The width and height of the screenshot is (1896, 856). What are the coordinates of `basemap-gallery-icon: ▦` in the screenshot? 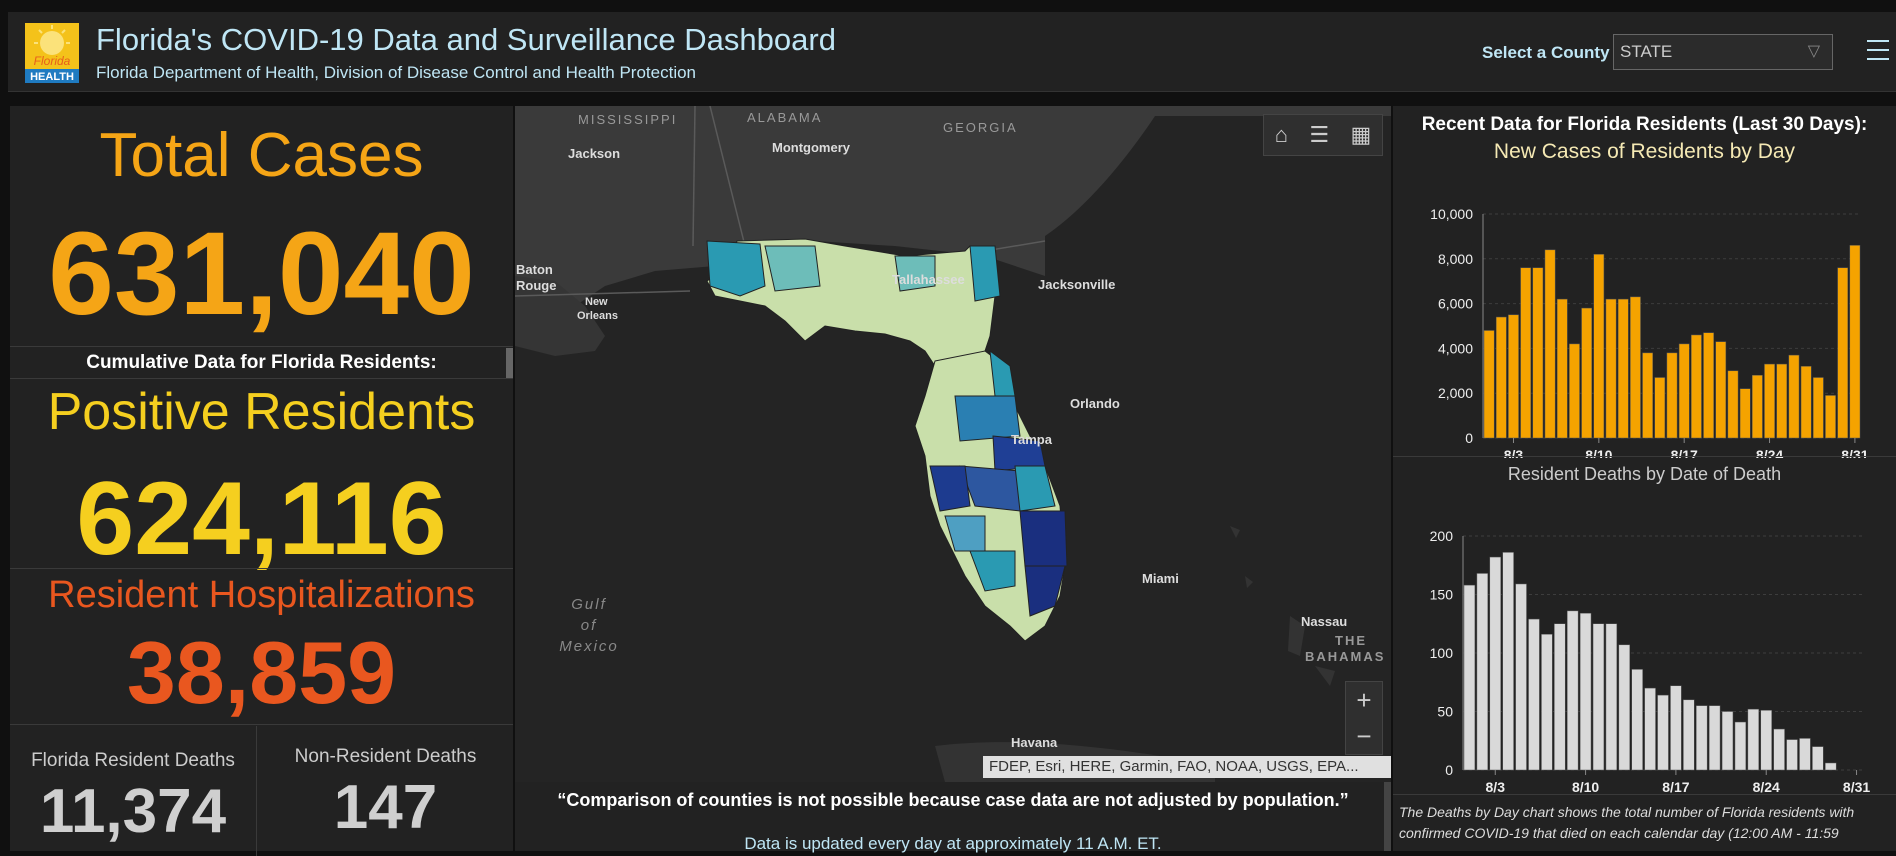 It's located at (1361, 134).